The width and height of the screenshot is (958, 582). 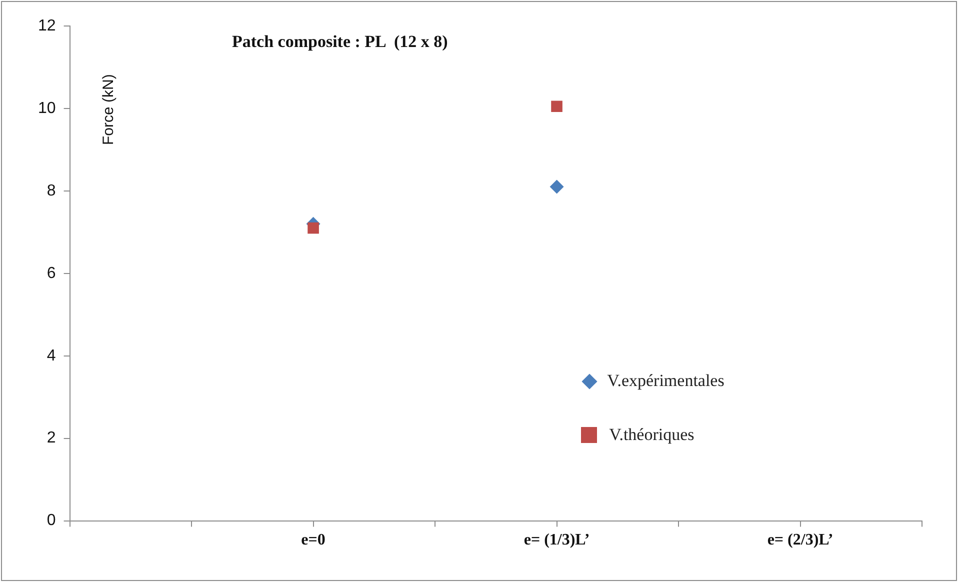 What do you see at coordinates (51, 273) in the screenshot?
I see `y-tick-label: 6` at bounding box center [51, 273].